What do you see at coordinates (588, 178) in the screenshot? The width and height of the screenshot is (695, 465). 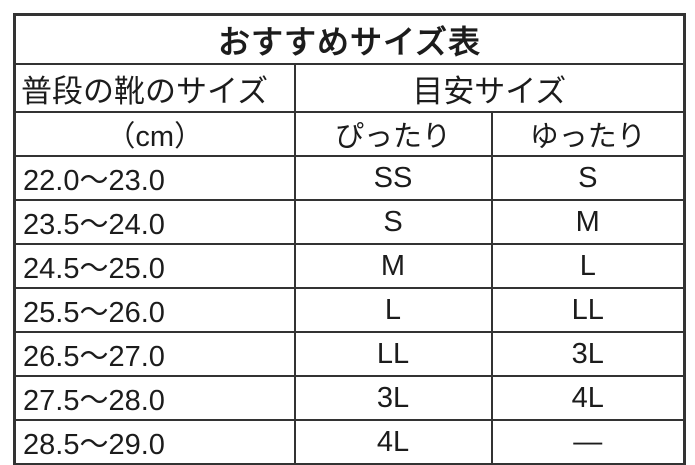 I see `cell-loose-size: S` at bounding box center [588, 178].